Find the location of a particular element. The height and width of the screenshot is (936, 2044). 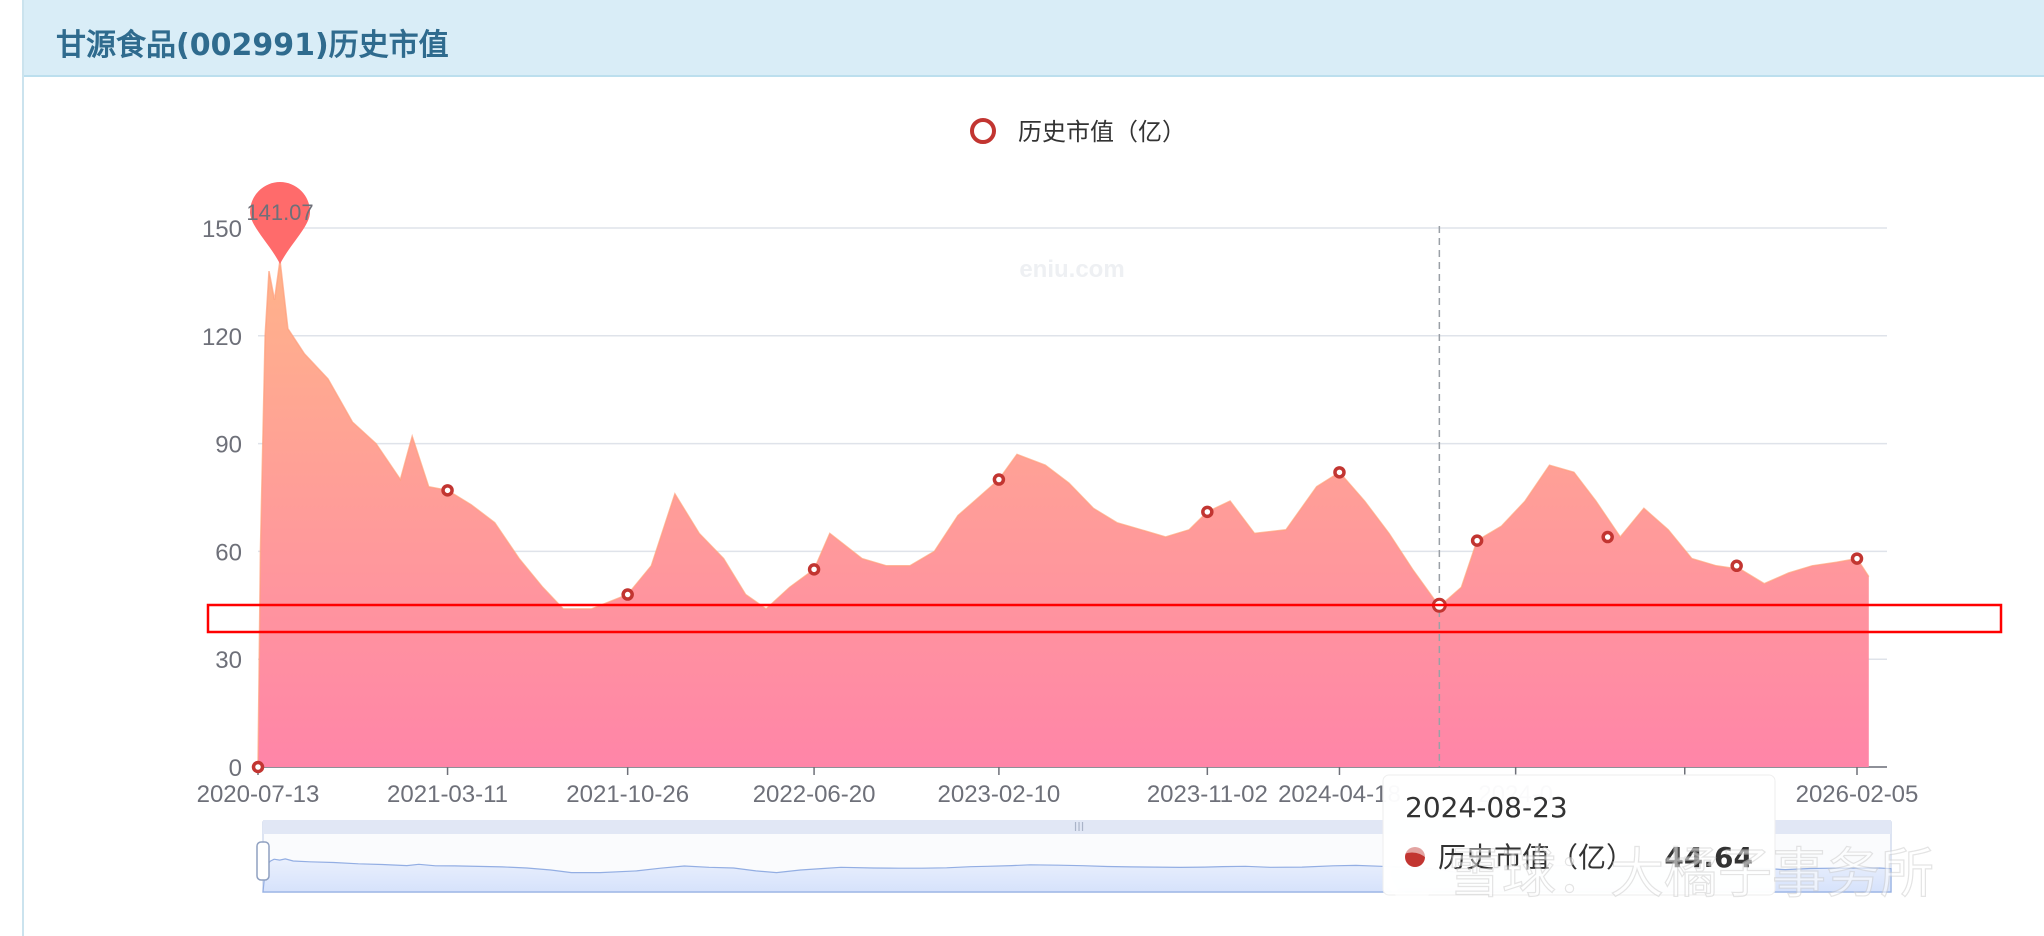

watermark-text: eniu.com is located at coordinates (1071, 269).